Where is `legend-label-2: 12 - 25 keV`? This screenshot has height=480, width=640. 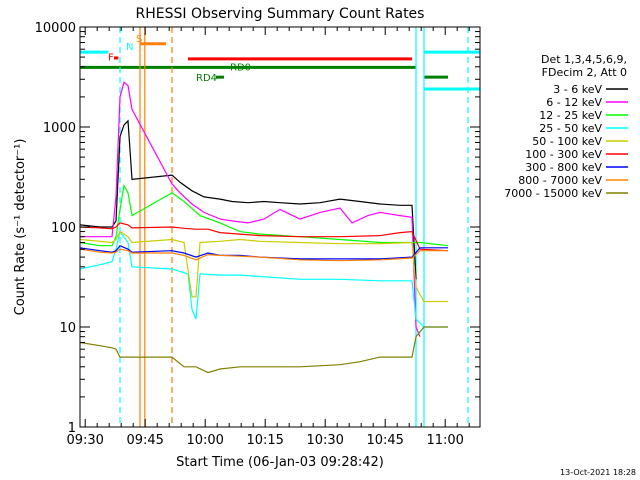
legend-label-2: 12 - 25 keV is located at coordinates (570, 115).